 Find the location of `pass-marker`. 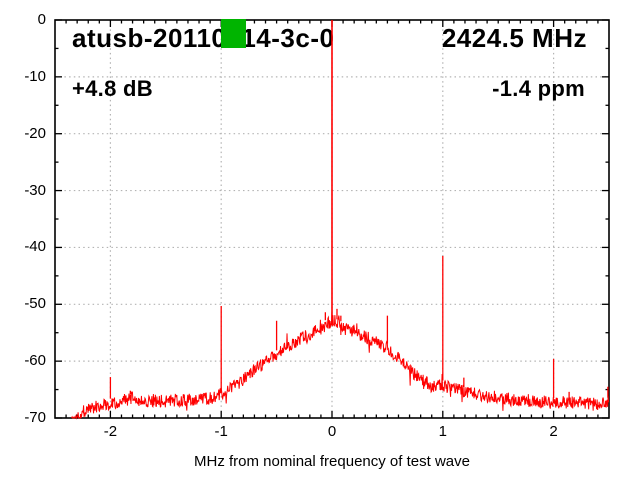

pass-marker is located at coordinates (233, 33).